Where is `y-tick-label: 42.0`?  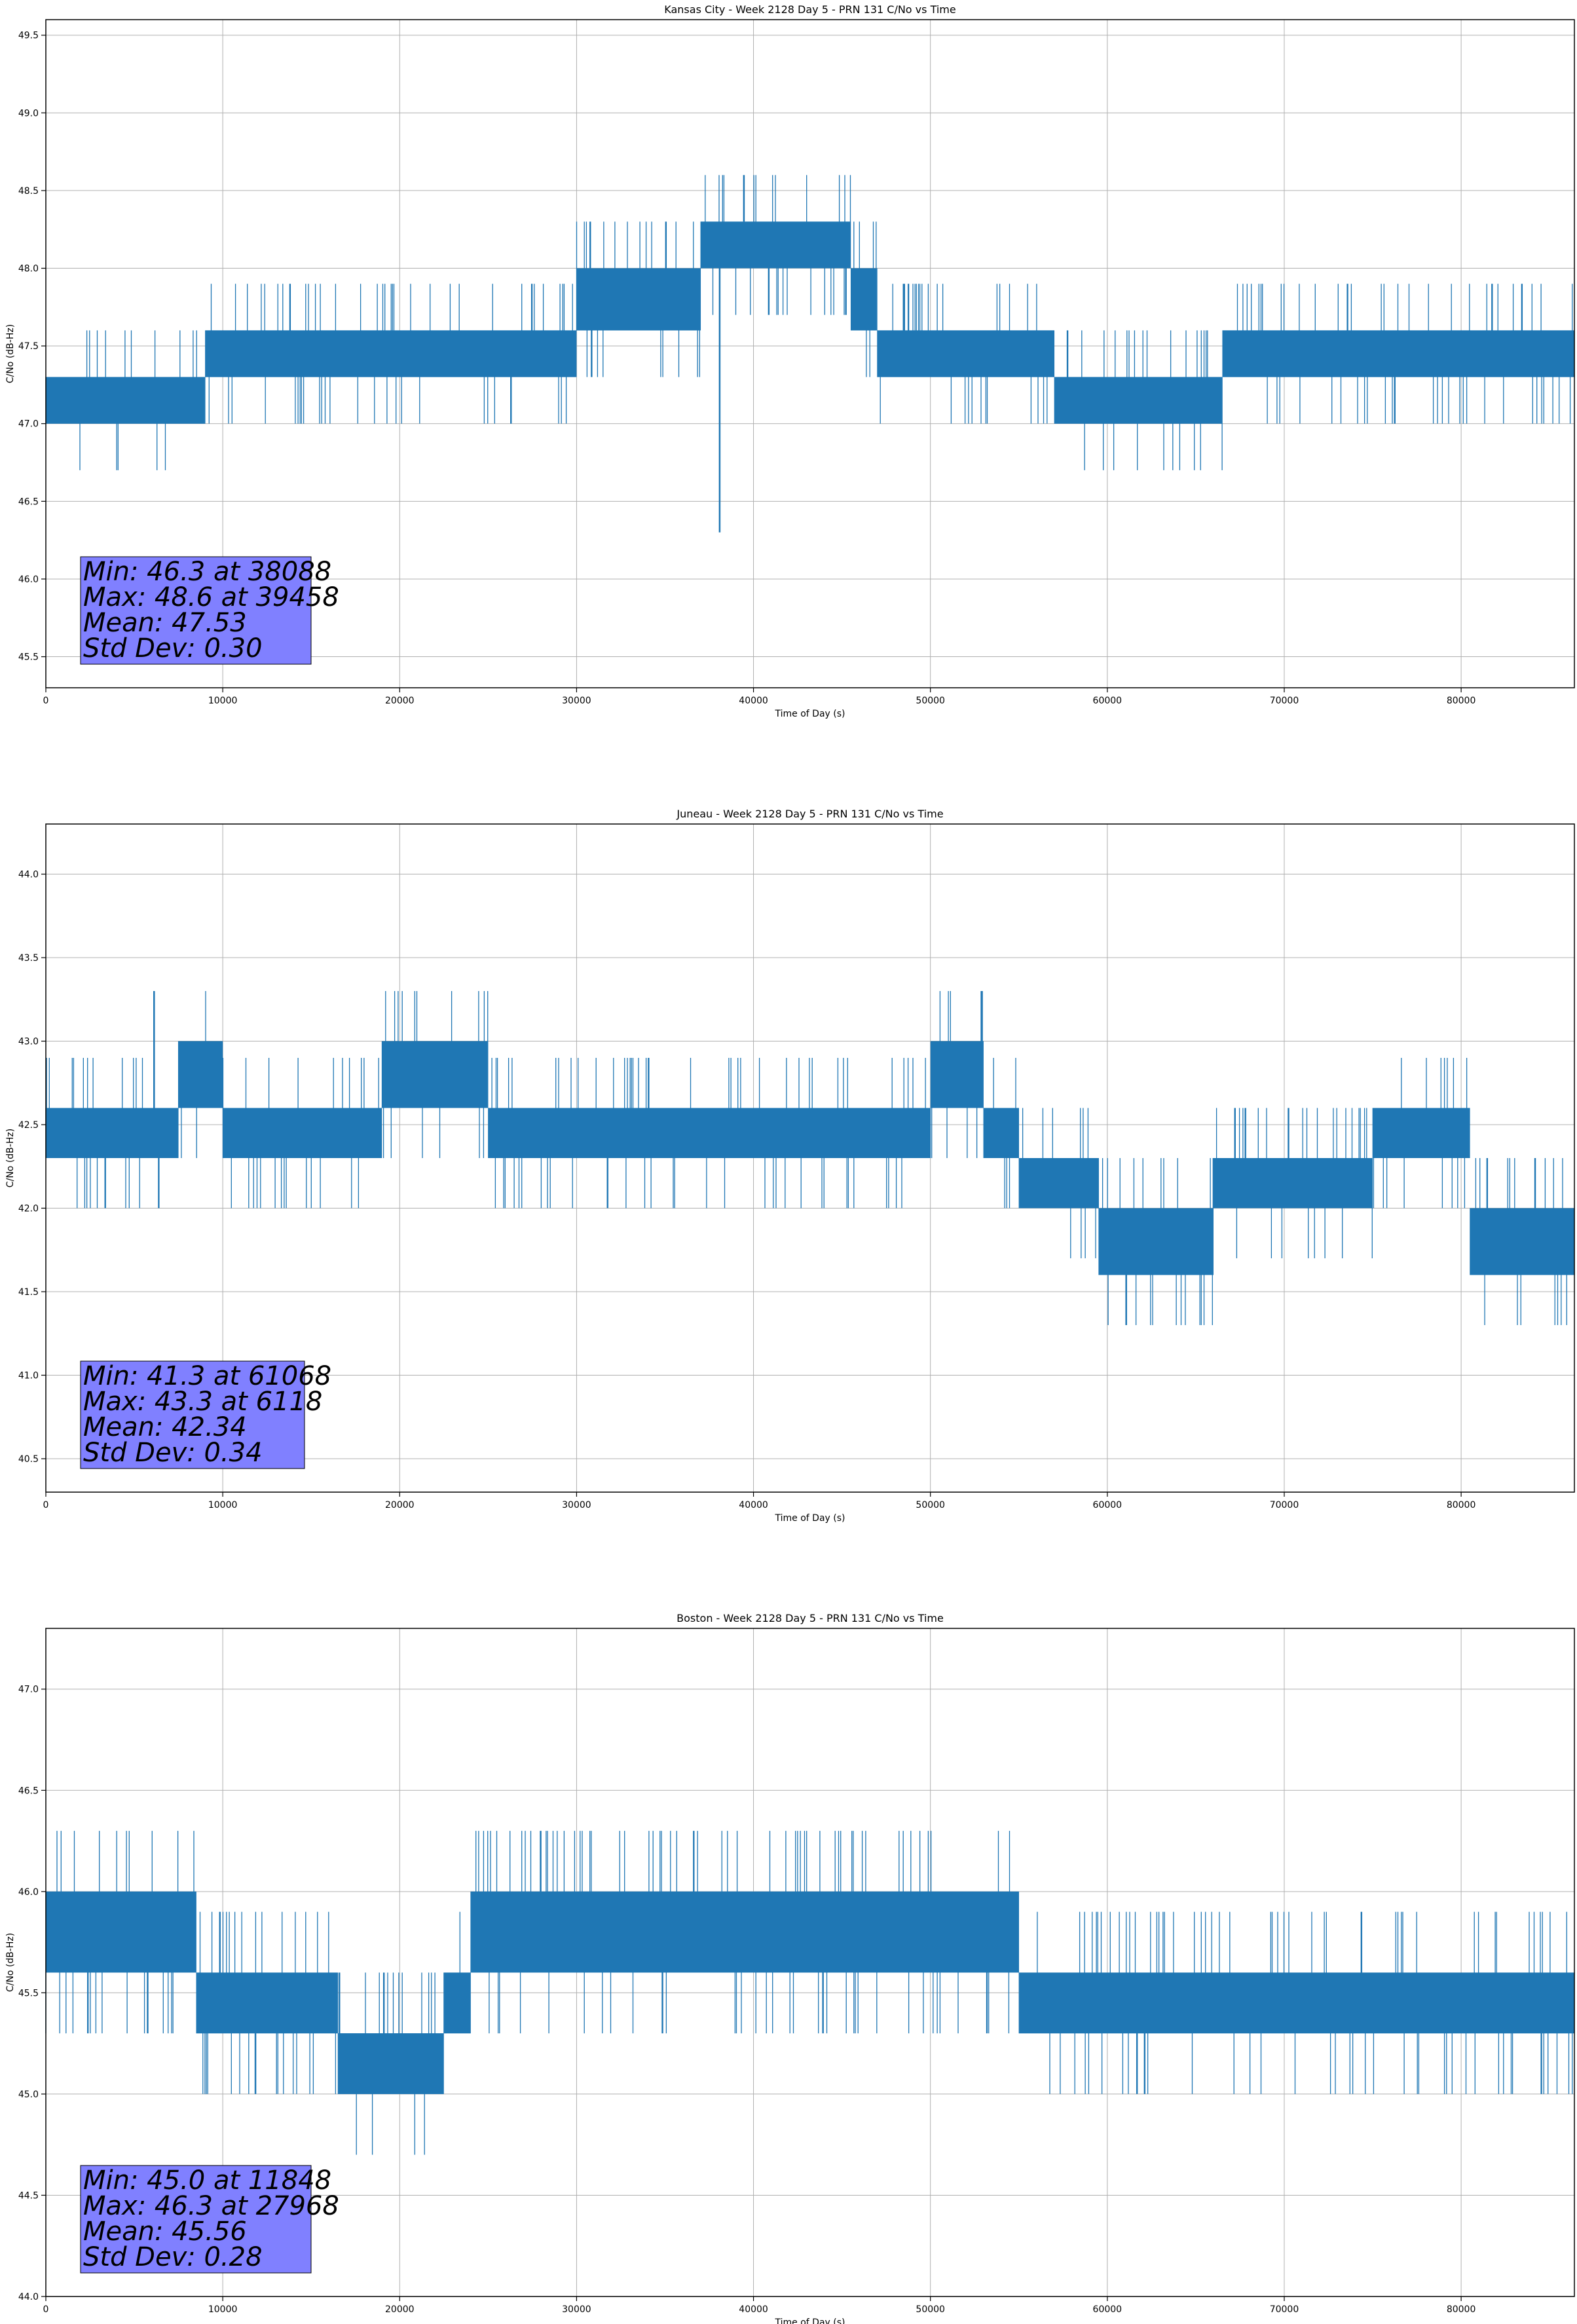
y-tick-label: 42.0 is located at coordinates (28, 1209).